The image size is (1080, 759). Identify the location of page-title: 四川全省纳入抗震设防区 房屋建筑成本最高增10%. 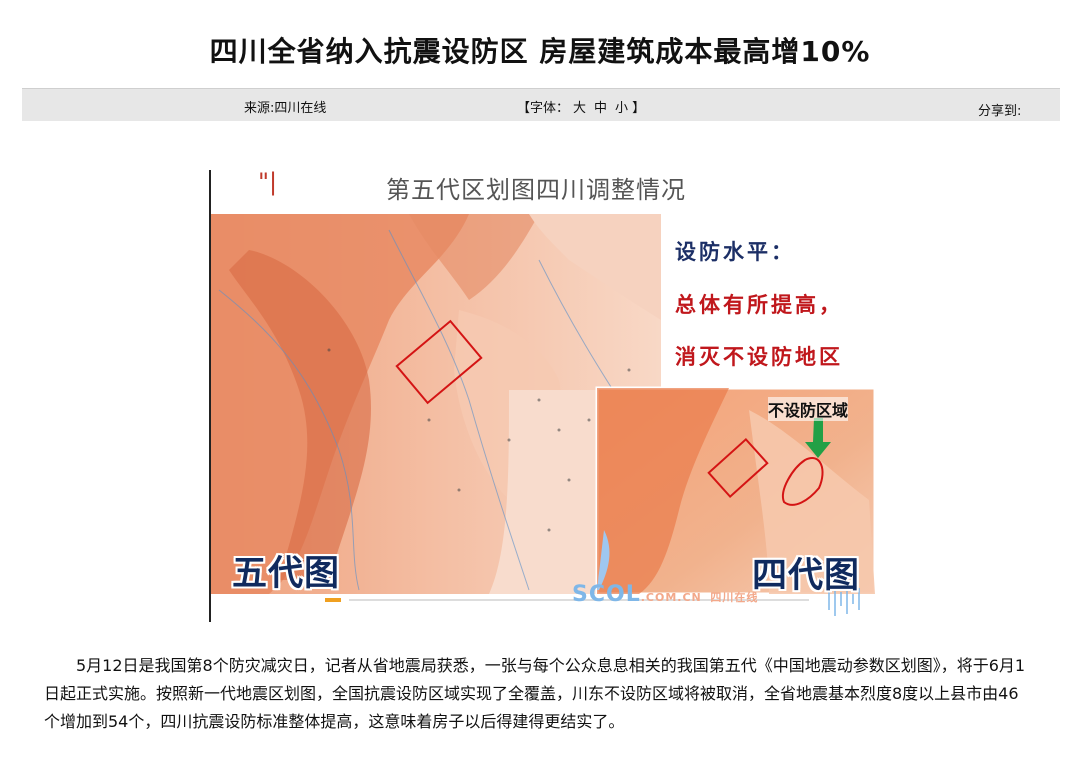
(540, 51).